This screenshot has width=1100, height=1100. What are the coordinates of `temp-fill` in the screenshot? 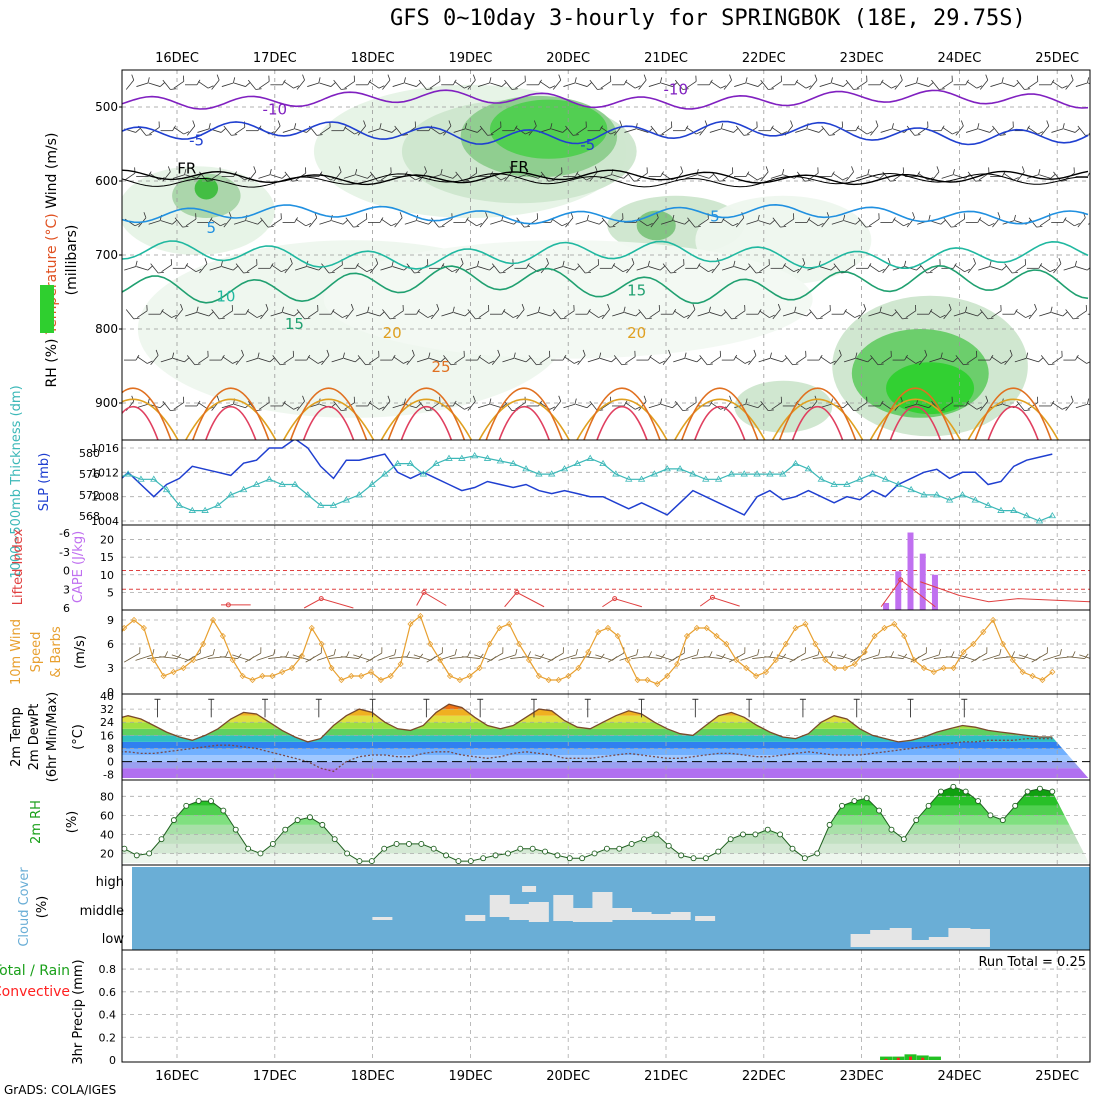 It's located at (606, 741).